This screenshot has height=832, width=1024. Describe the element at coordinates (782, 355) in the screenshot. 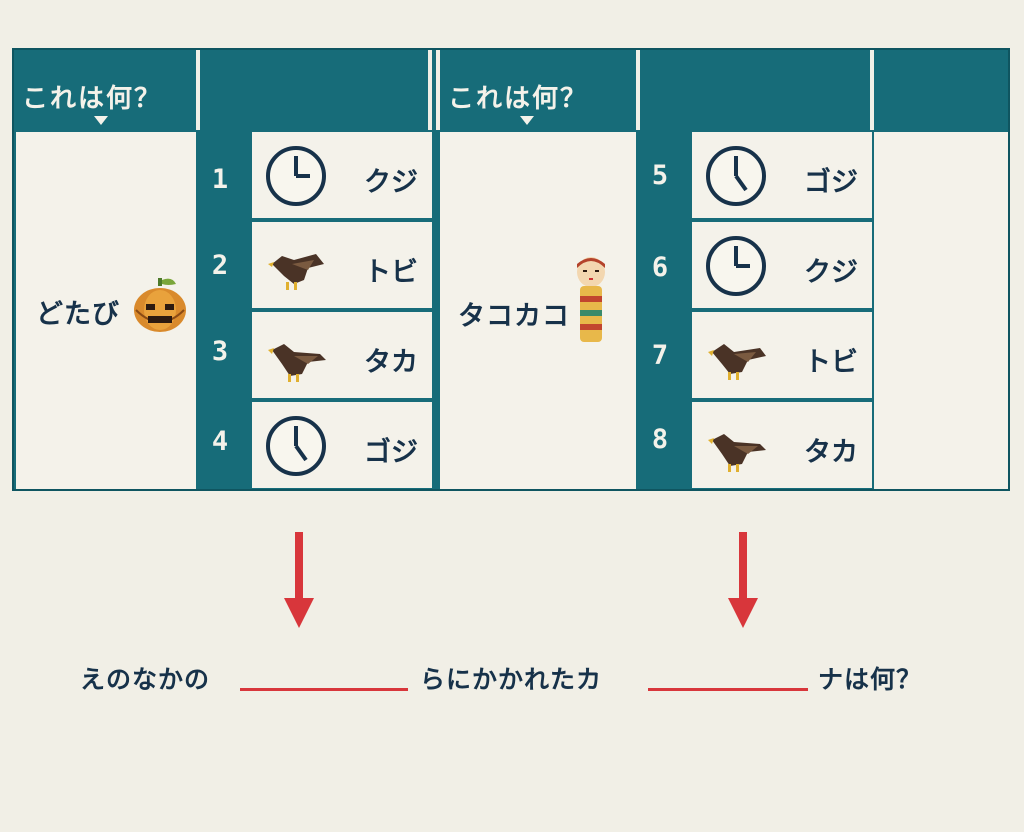

I see `option-7: トビ` at that location.